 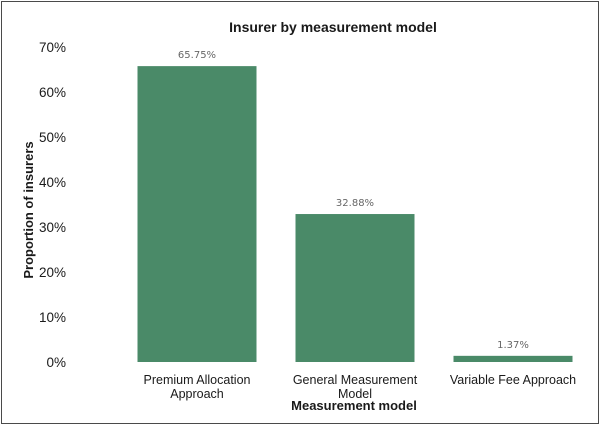 What do you see at coordinates (333, 27) in the screenshot?
I see `chart-title: Insurer by measurement model` at bounding box center [333, 27].